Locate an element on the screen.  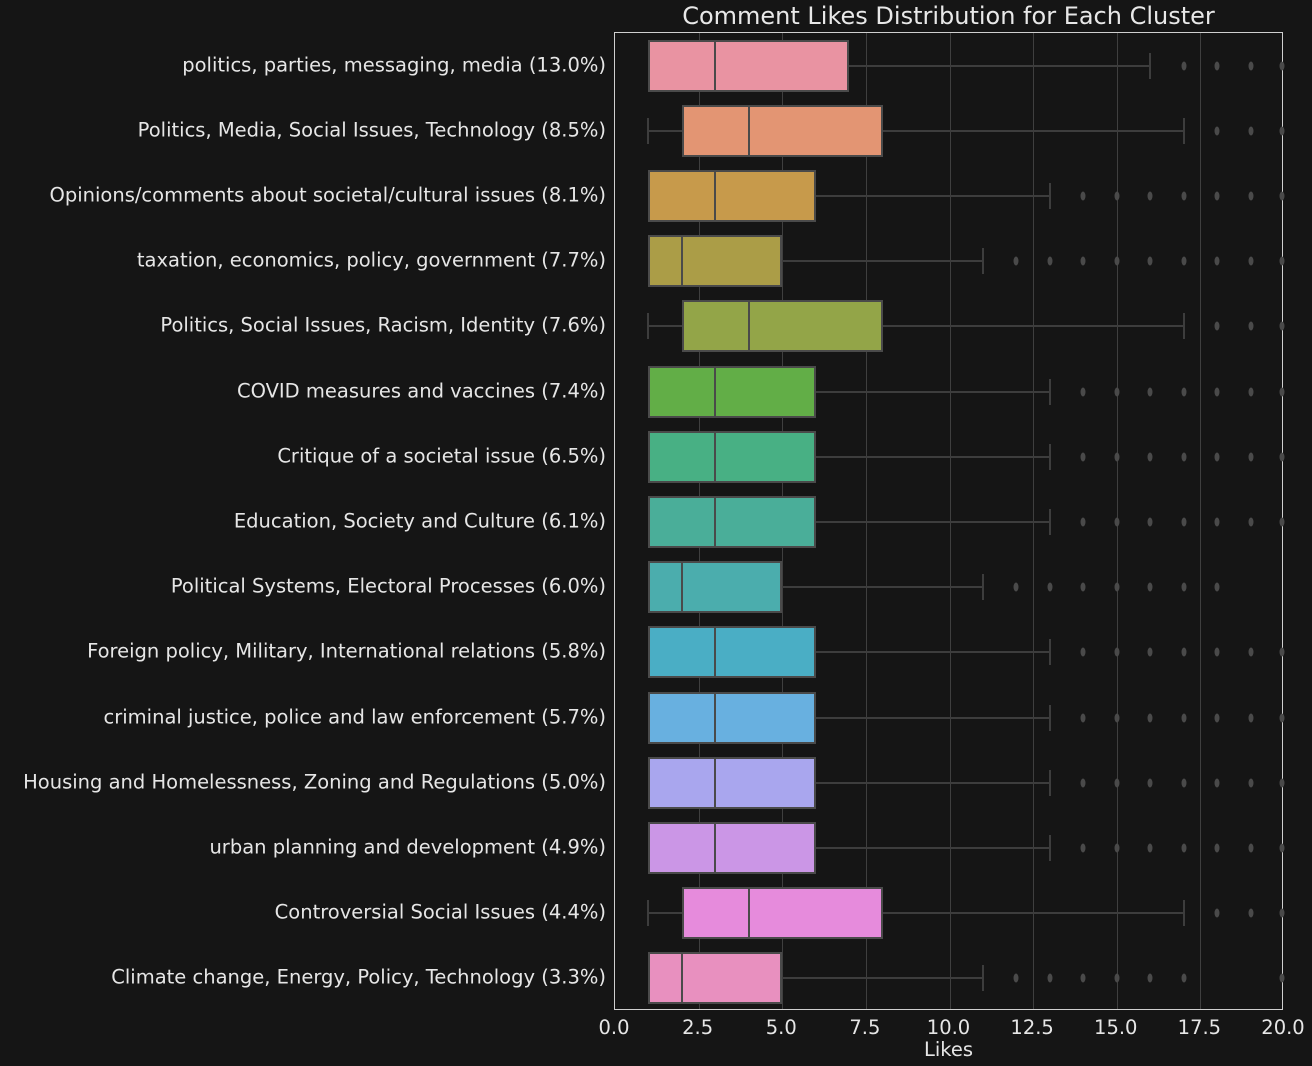
x-tick-label: 5.0 is located at coordinates (781, 1027).